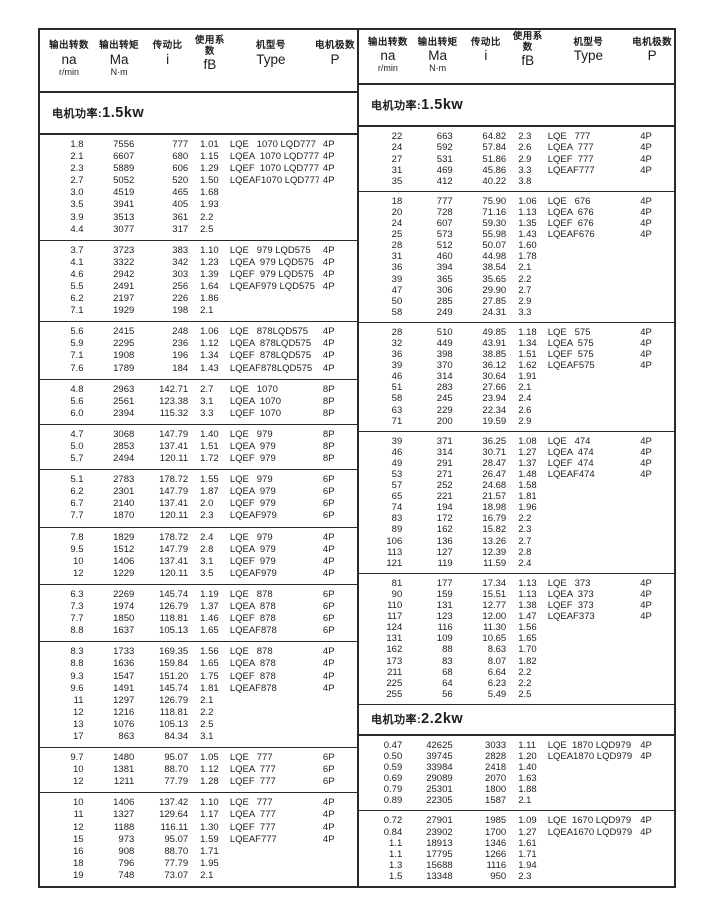 This screenshot has height=906, width=715. What do you see at coordinates (496, 801) in the screenshot?
I see `cell-i: 1587` at bounding box center [496, 801].